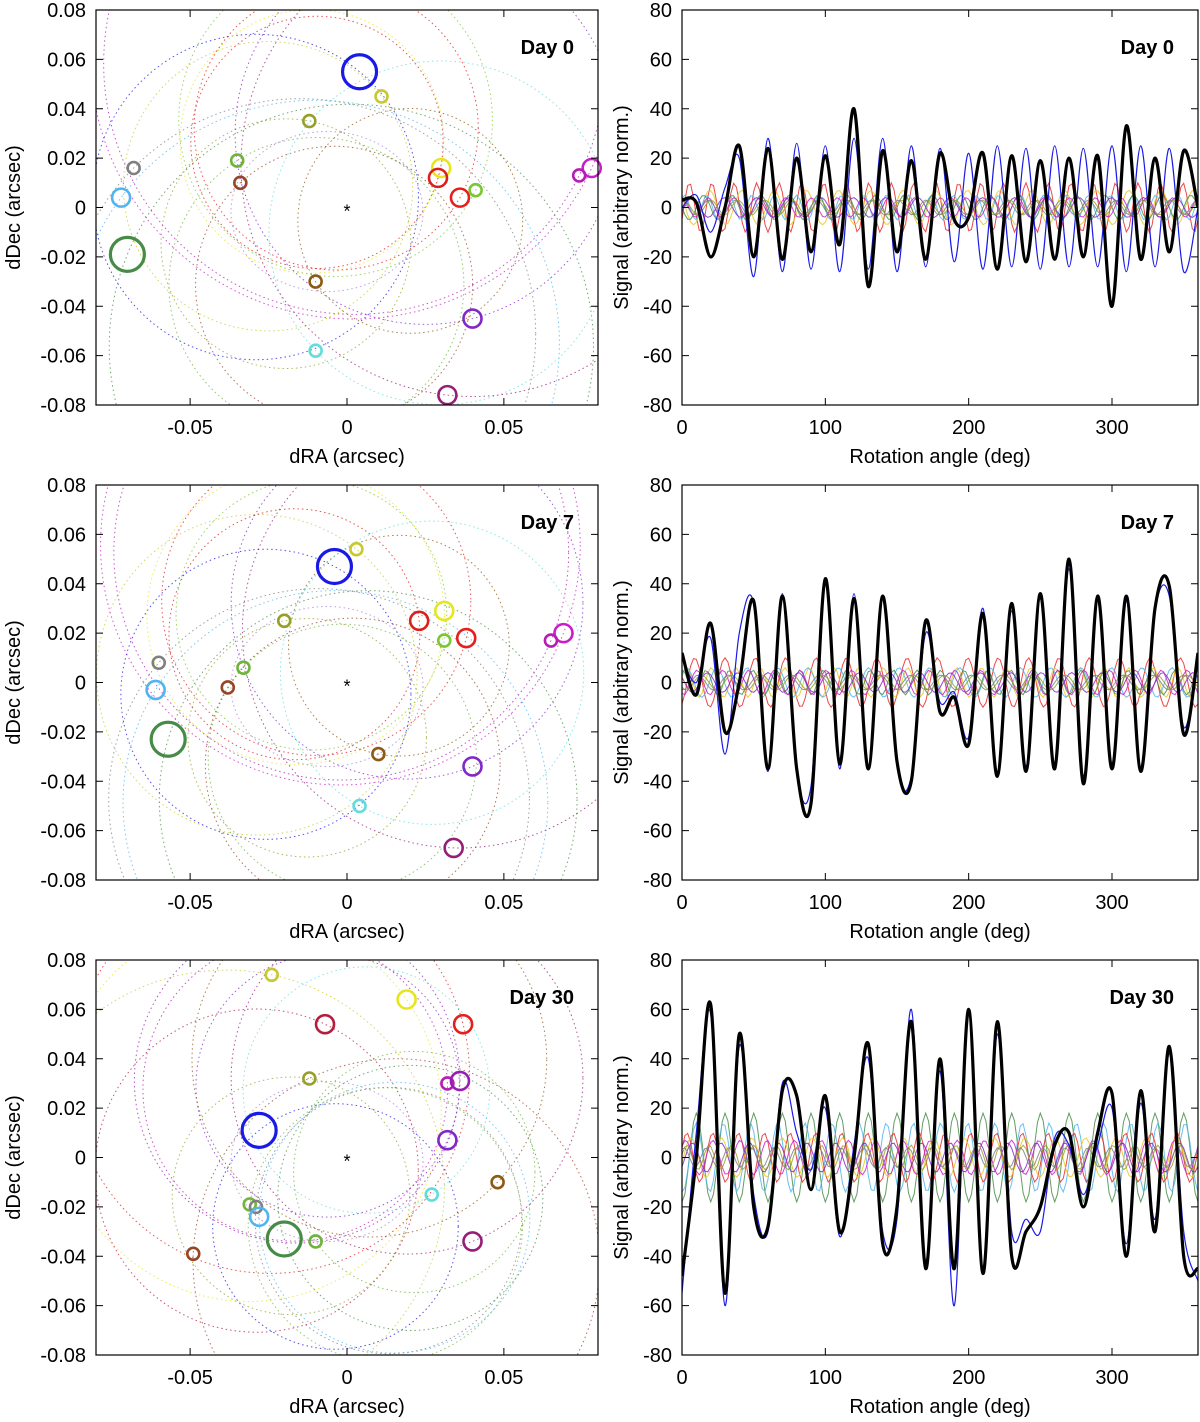 The width and height of the screenshot is (1200, 1422). What do you see at coordinates (657, 406) in the screenshot?
I see `y-tick-label: -80` at bounding box center [657, 406].